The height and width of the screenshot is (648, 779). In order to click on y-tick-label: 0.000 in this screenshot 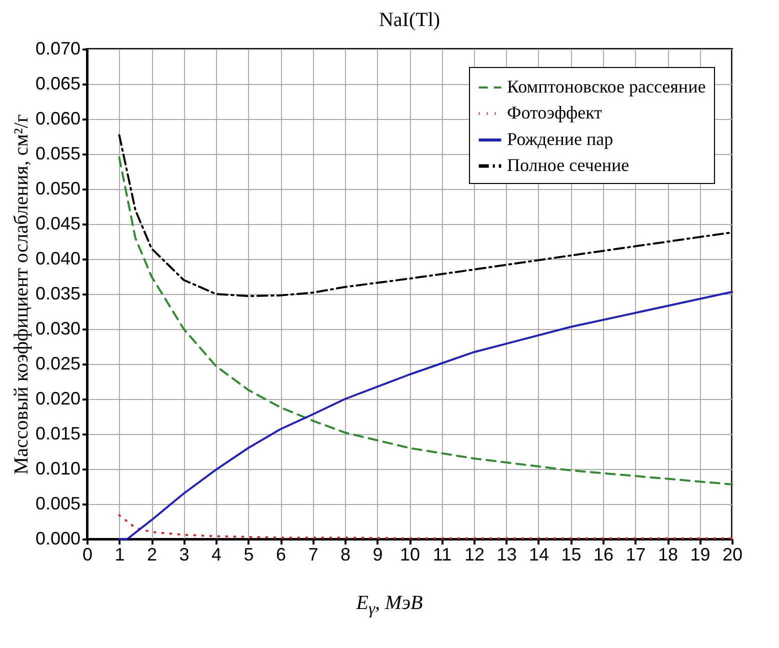, I will do `click(57, 538)`.